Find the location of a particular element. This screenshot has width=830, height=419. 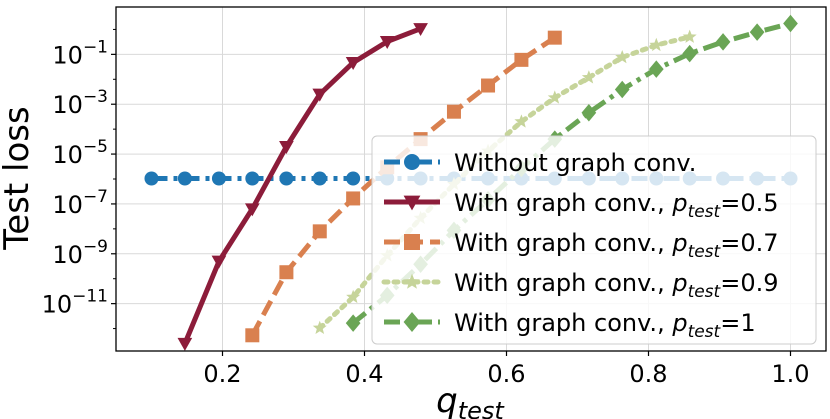

y-axis-title-text: Test loss is located at coordinates (18, 178).